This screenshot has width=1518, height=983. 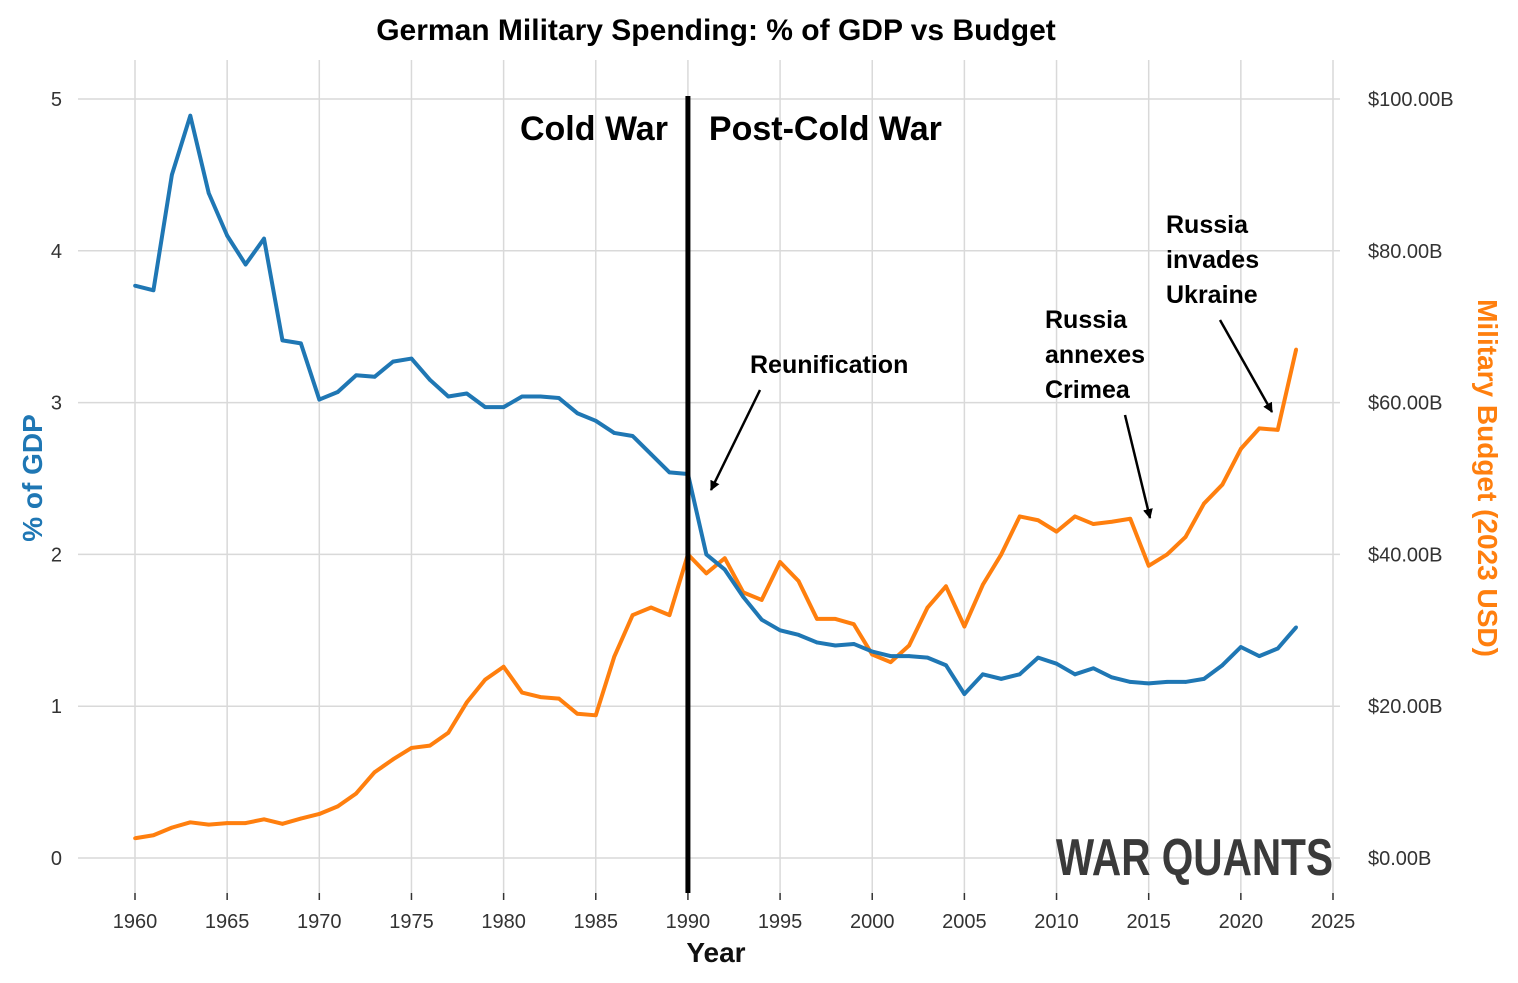 What do you see at coordinates (227, 922) in the screenshot?
I see `x-tick-label: 1965` at bounding box center [227, 922].